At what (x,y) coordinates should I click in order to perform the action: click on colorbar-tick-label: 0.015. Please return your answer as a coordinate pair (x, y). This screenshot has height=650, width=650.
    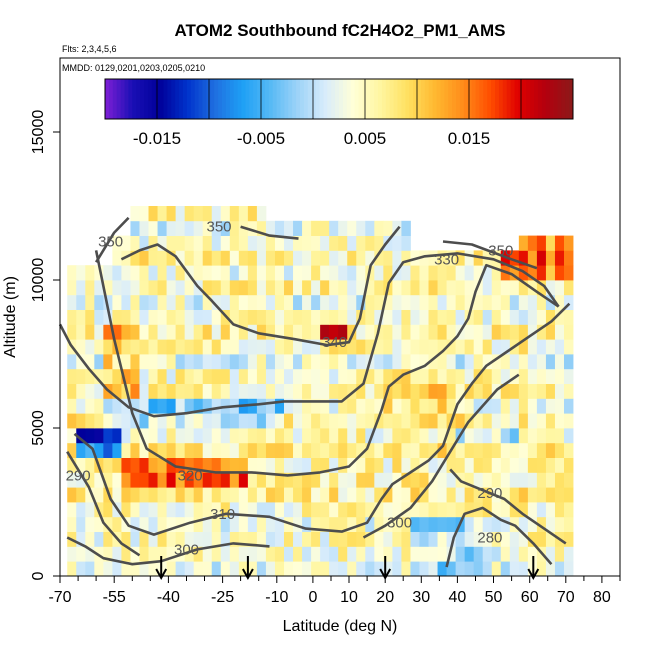
    Looking at the image, I should click on (469, 138).